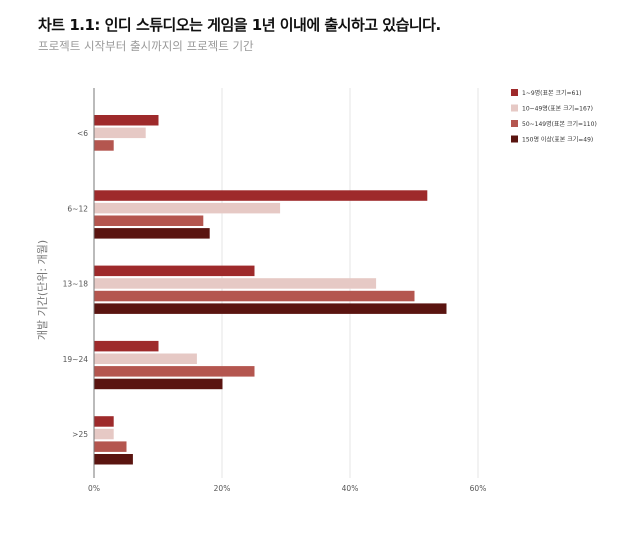  Describe the element at coordinates (76, 359) in the screenshot. I see `y-tick-label: 19~24` at that location.